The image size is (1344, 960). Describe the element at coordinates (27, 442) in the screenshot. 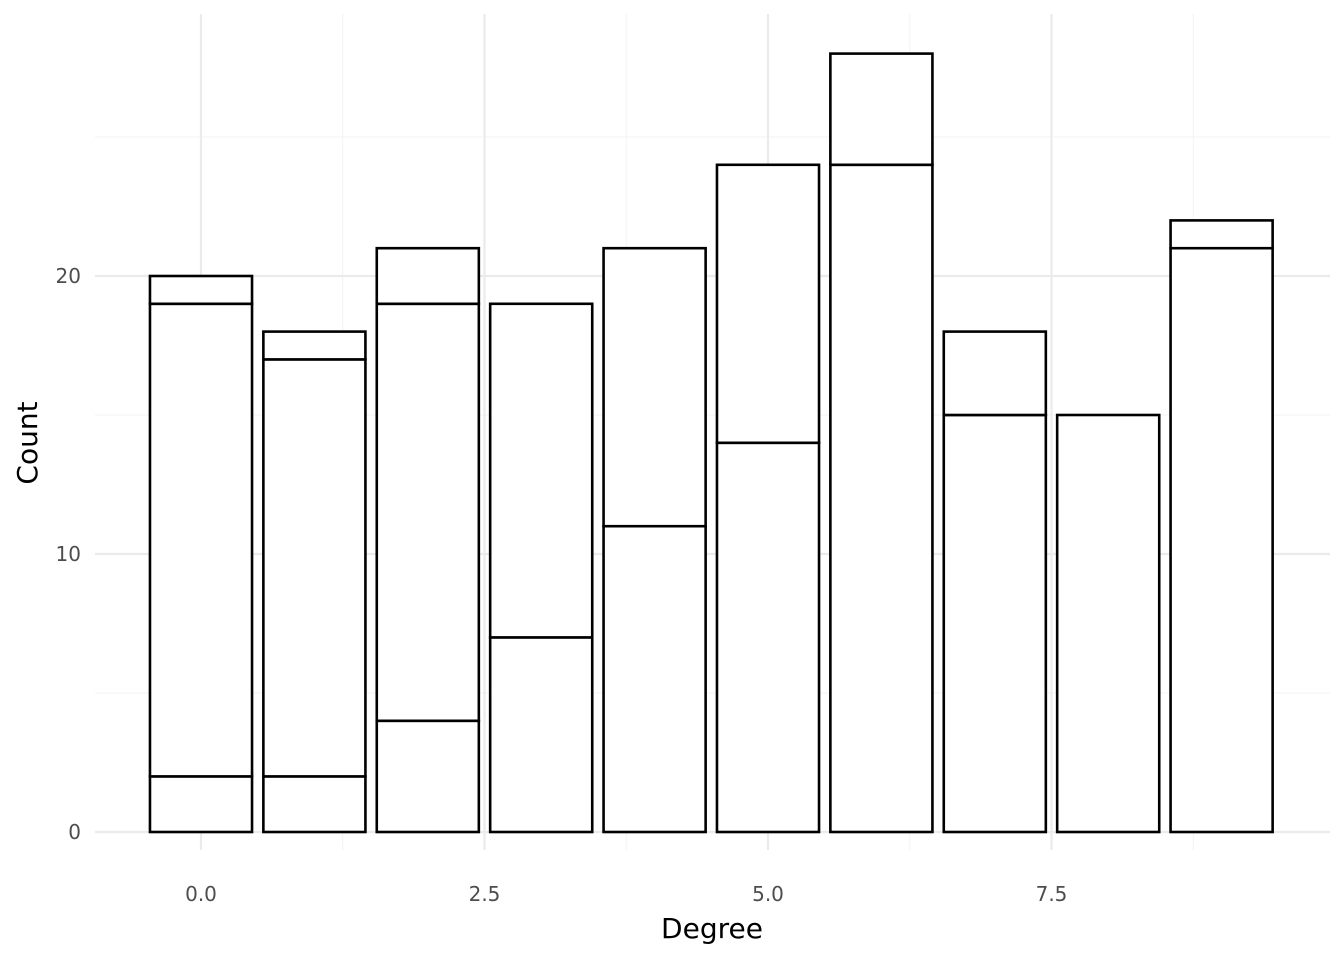

I see `y-axis-title: Count` at that location.